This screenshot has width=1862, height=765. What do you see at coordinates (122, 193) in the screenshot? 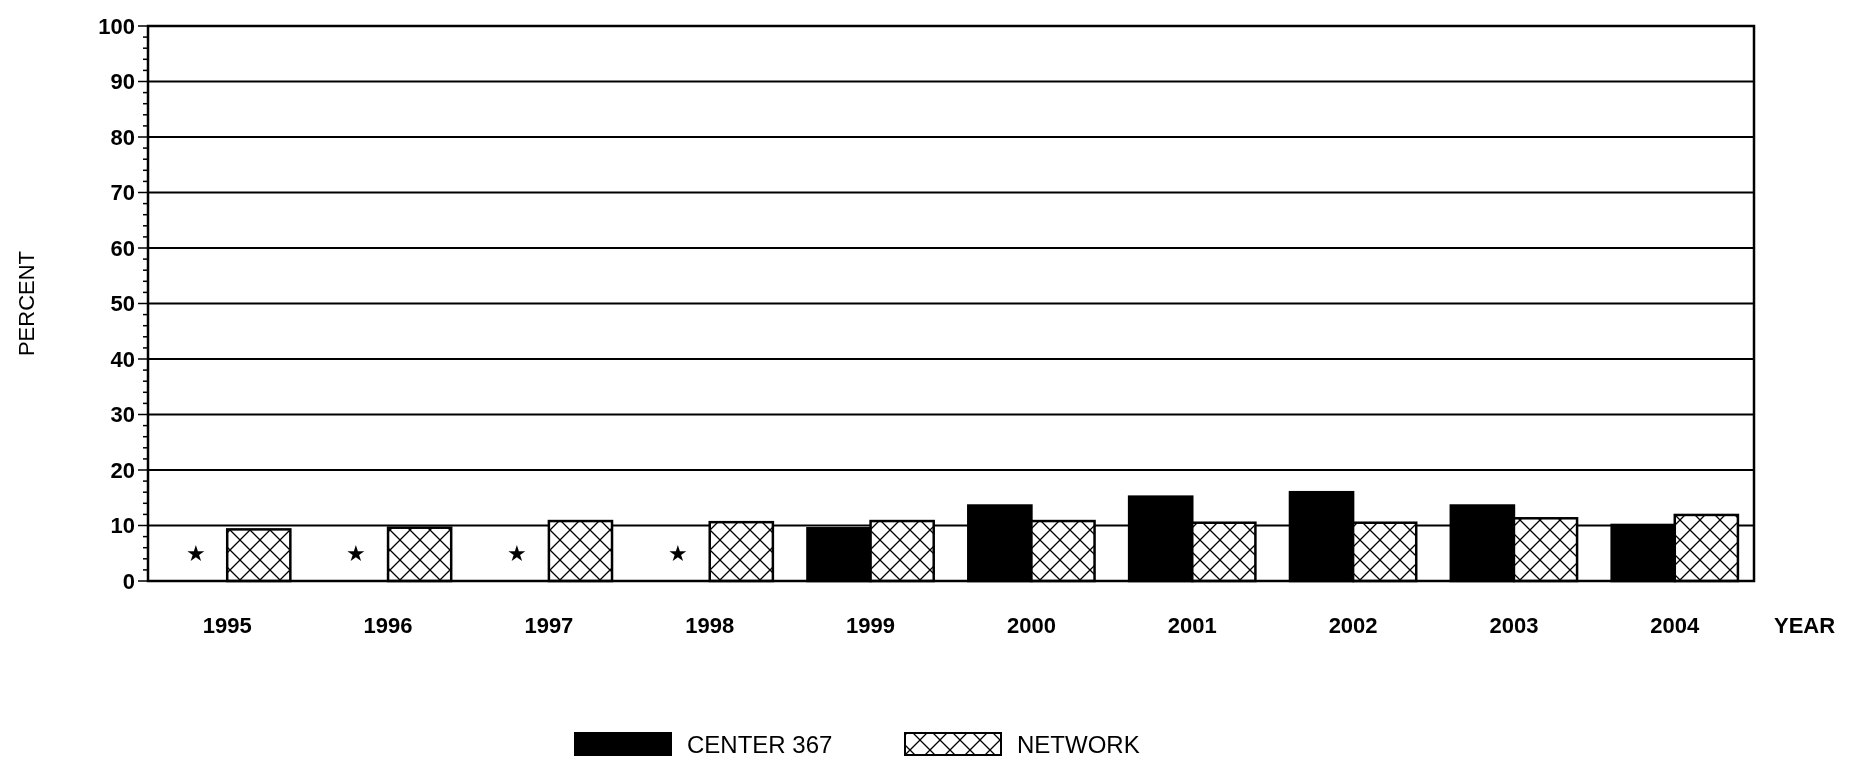
I see `y-tick-label: 70` at bounding box center [122, 193].